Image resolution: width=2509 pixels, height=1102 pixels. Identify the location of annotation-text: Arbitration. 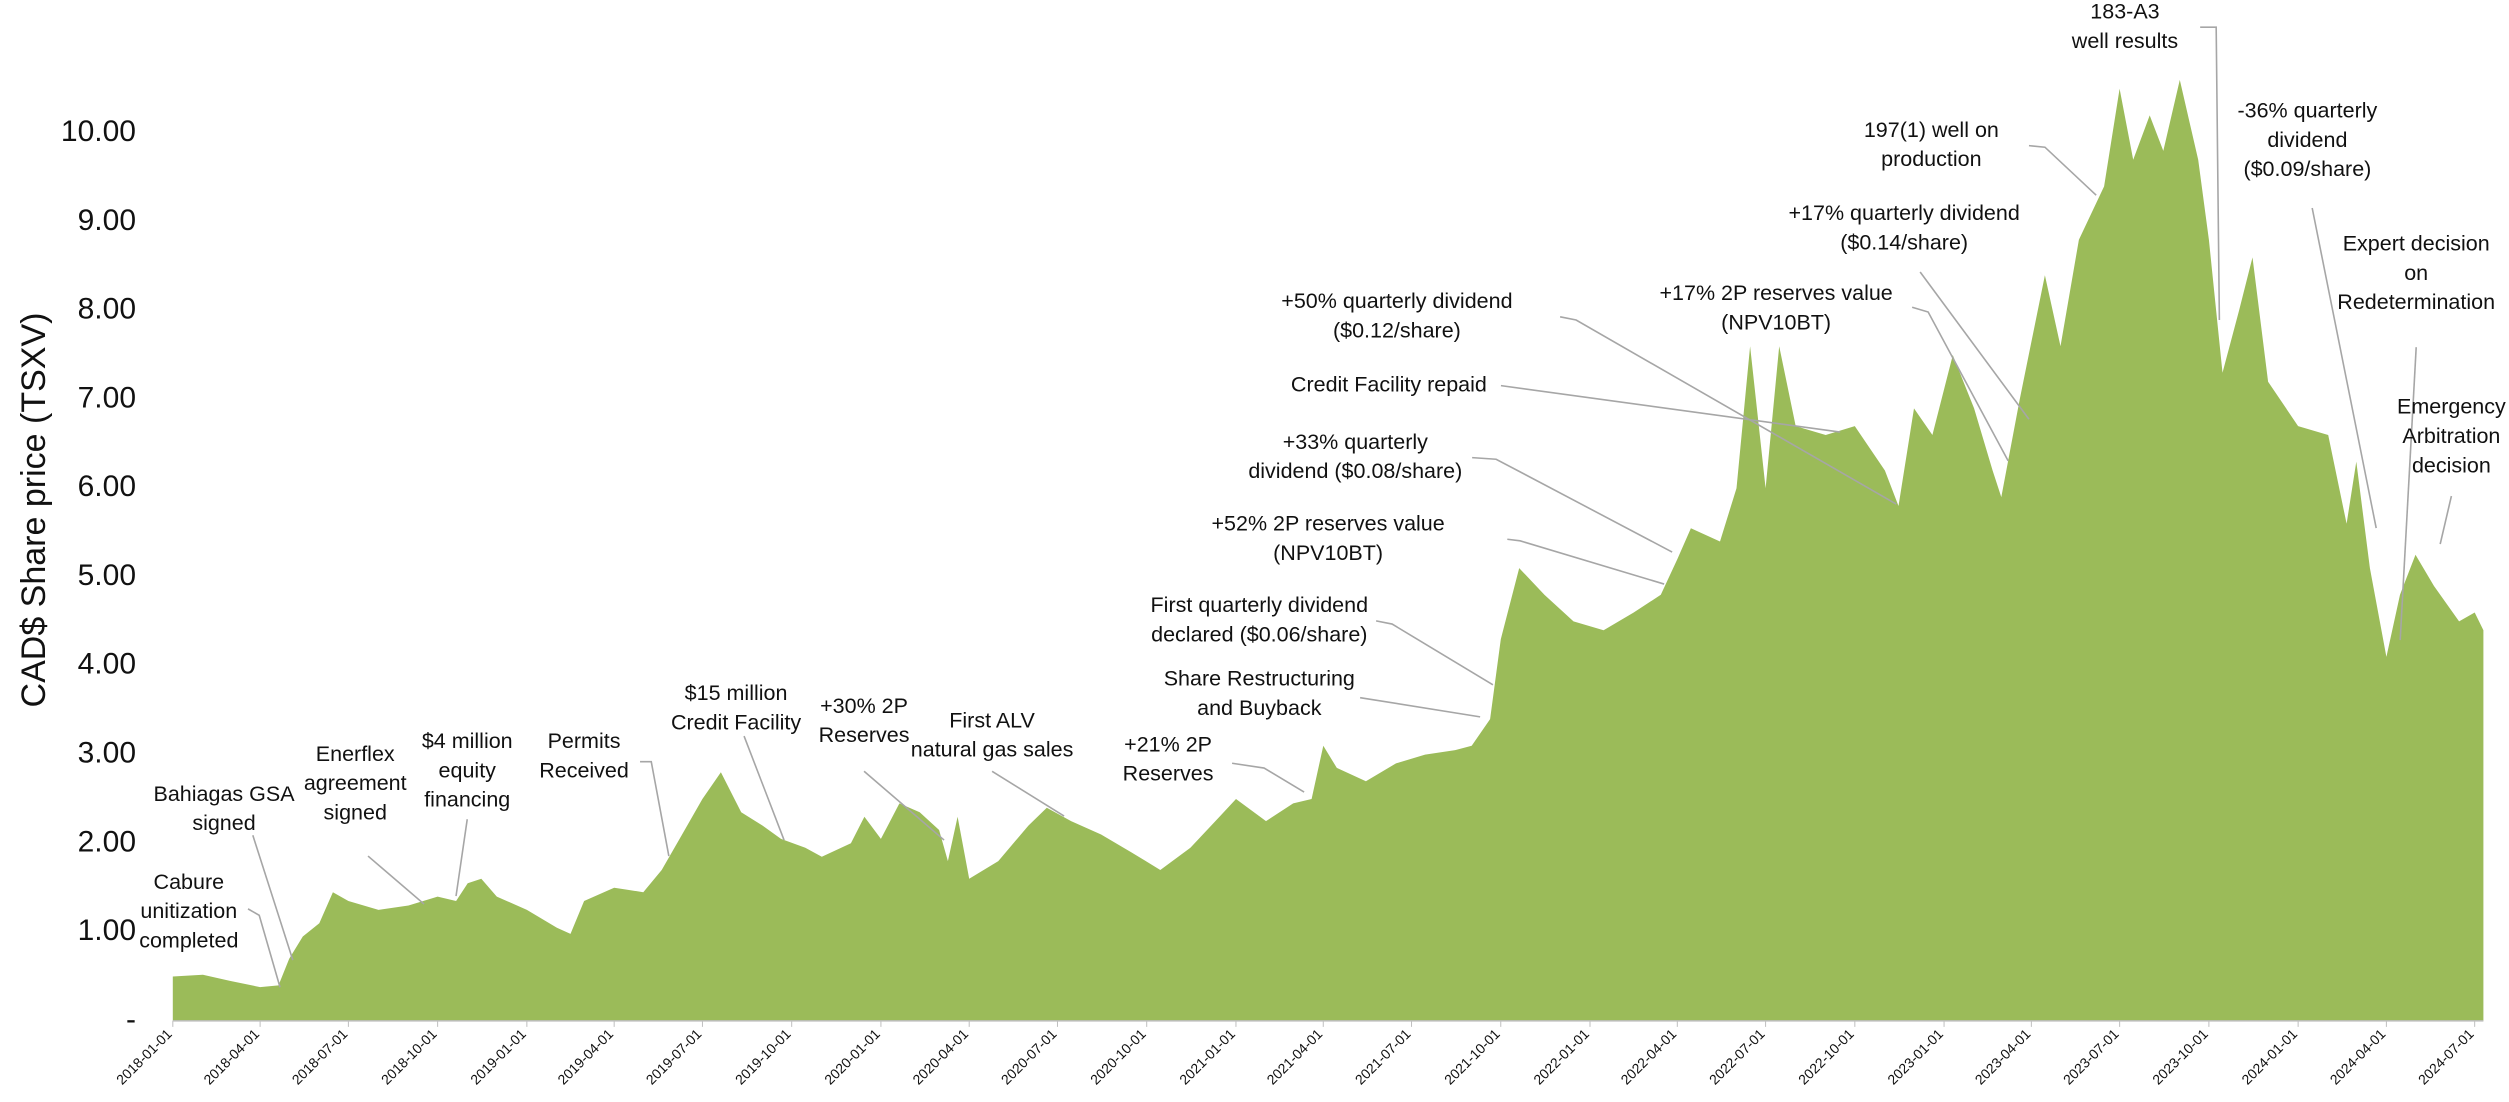
(2451, 436).